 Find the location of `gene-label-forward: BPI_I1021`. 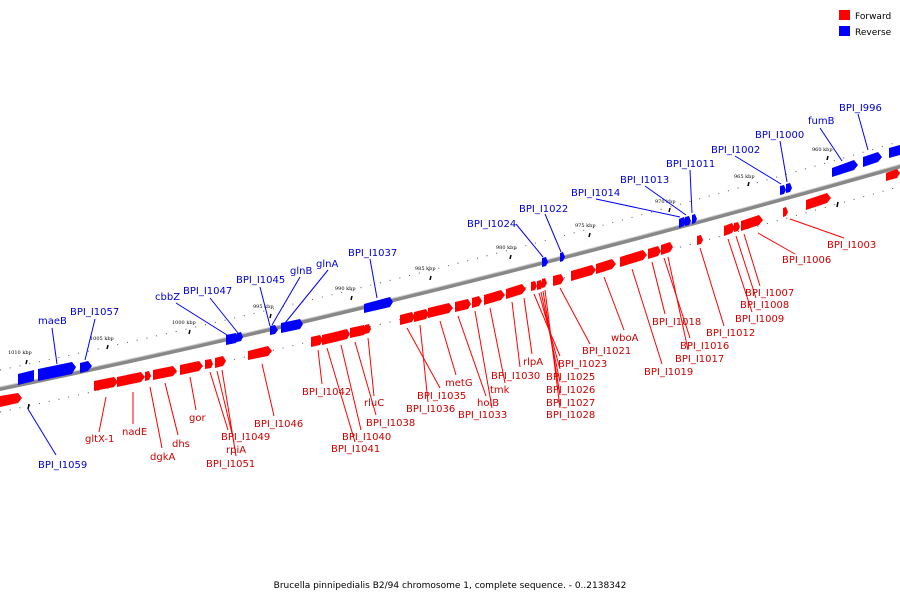

gene-label-forward: BPI_I1021 is located at coordinates (606, 351).